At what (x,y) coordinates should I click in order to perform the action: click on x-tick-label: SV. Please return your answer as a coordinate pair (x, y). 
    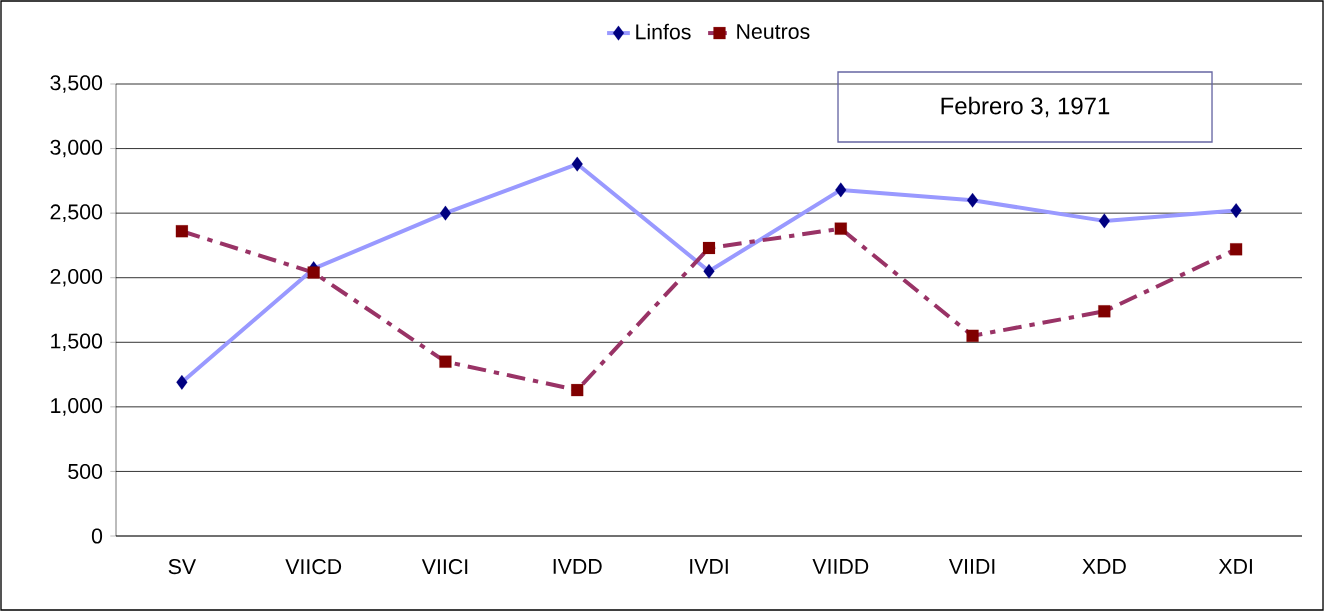
    Looking at the image, I should click on (182, 567).